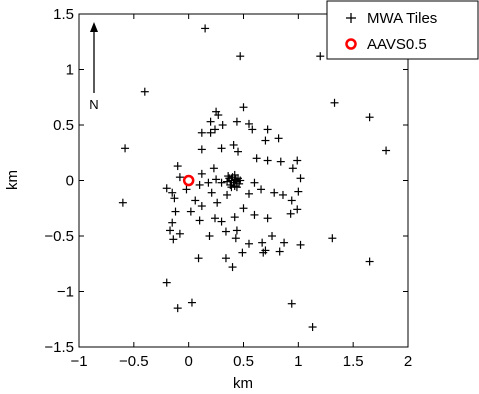 The height and width of the screenshot is (394, 479). I want to click on north-arrow-head, so click(94, 27).